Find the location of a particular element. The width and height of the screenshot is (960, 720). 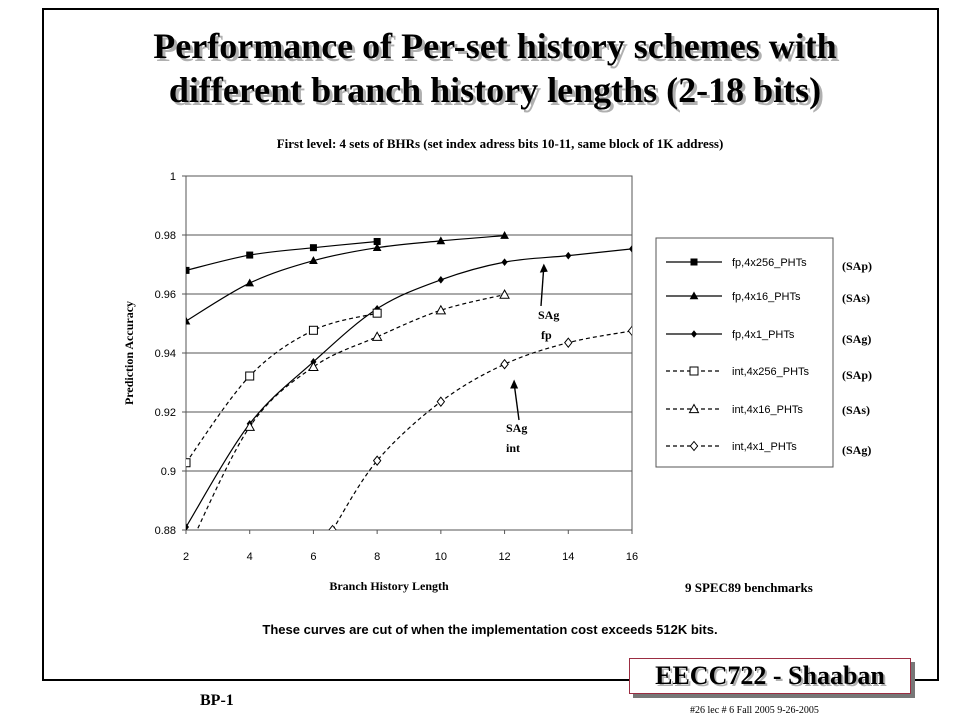

x-axis-label: Branch History Length is located at coordinates (389, 586).